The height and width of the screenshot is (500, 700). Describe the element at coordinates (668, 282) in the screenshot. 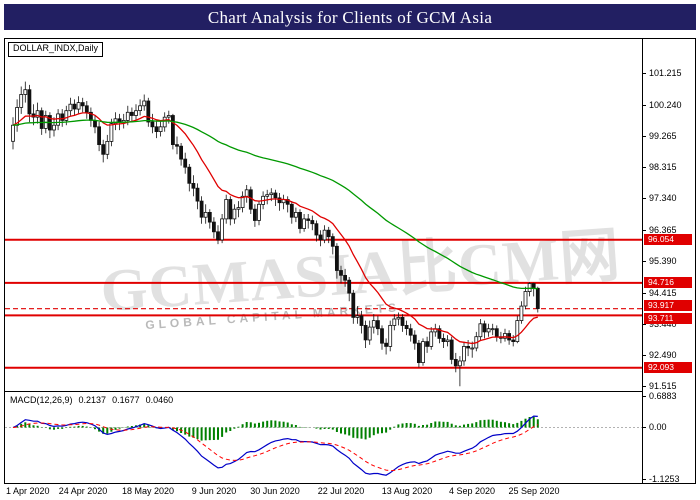

I see `price-level-badge: 94.716` at that location.